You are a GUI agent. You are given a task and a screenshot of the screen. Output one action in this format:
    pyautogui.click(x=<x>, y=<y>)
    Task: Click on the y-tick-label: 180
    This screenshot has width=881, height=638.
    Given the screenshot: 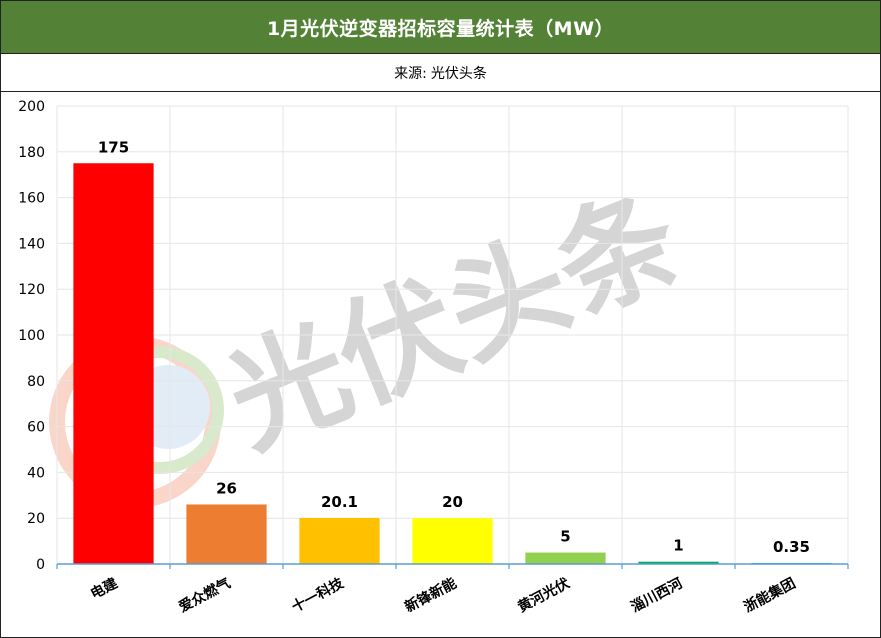 What is the action you would take?
    pyautogui.click(x=31, y=153)
    